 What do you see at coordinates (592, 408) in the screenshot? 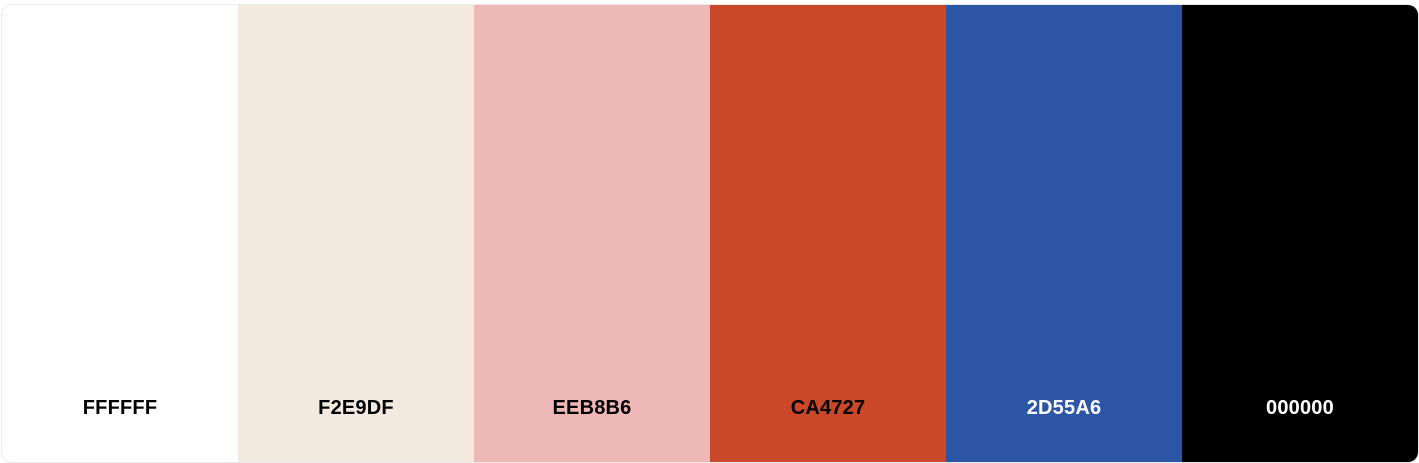
I see `swatch-hex-label: EEB8B6` at bounding box center [592, 408].